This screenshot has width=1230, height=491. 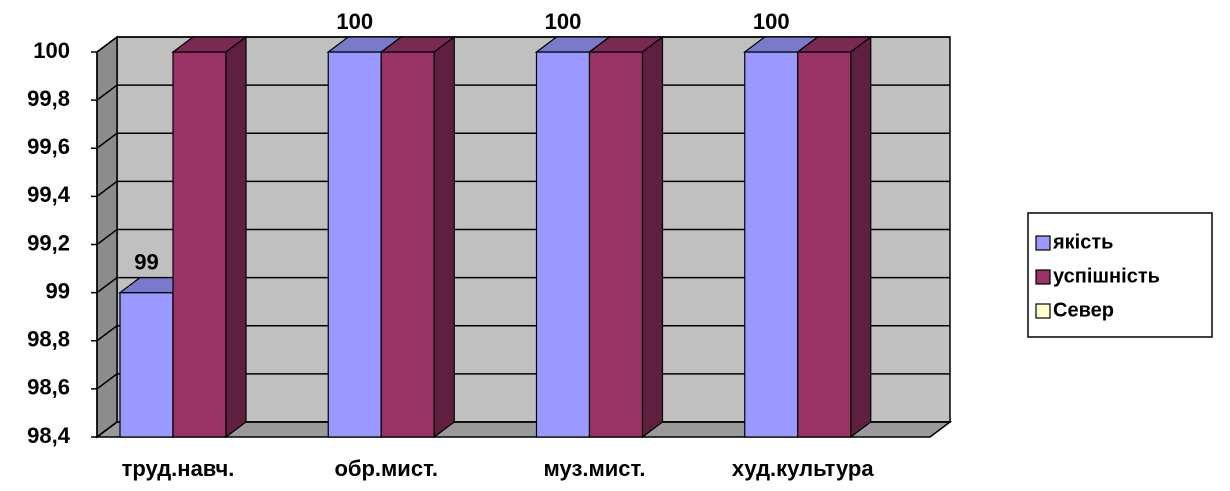 I want to click on y-tick-label: 99,2, so click(x=48, y=242).